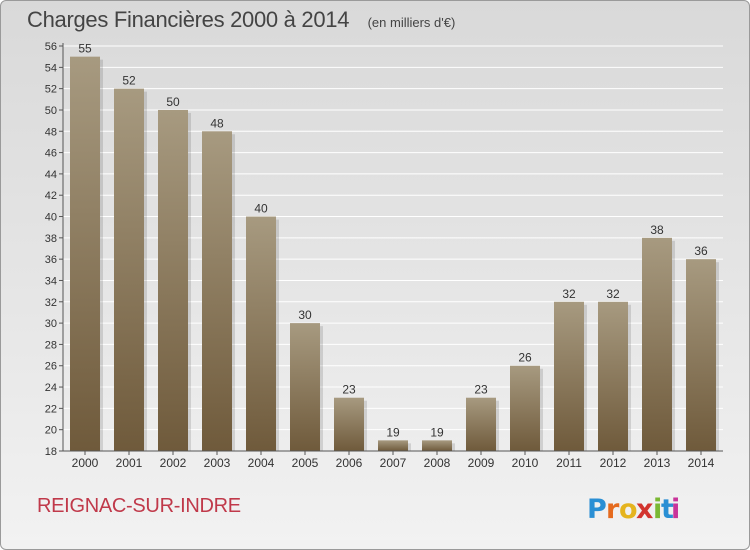 The height and width of the screenshot is (550, 750). I want to click on y-tick-label: 56, so click(51, 47).